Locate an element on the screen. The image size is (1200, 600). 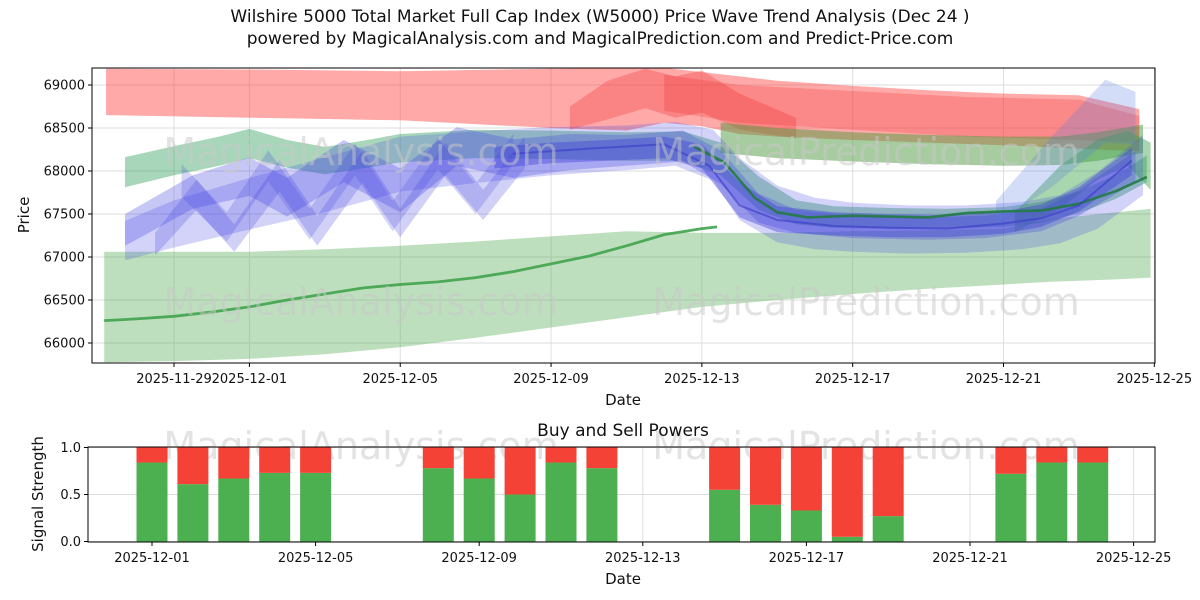
svg-text: 1.0 is located at coordinates (70, 448).